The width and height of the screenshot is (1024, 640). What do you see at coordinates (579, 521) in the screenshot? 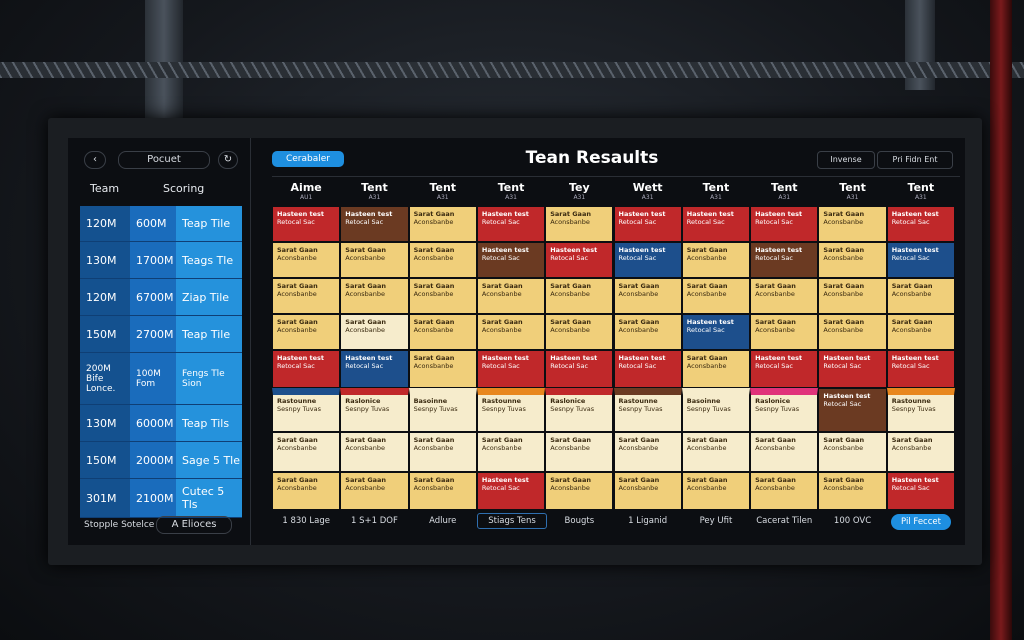
I see `footer-tab: Bougts` at bounding box center [579, 521].